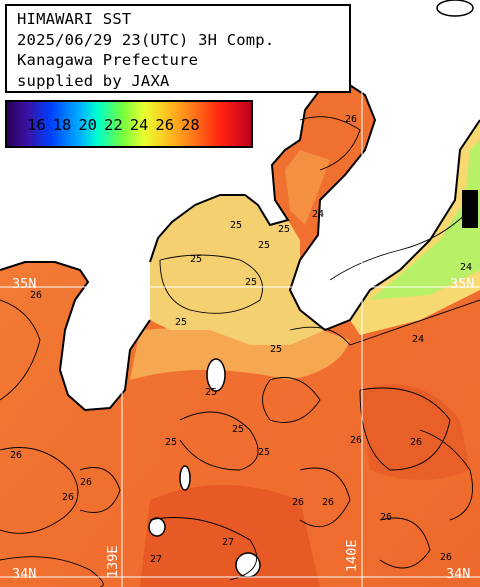 Image resolution: width=480 pixels, height=587 pixels. What do you see at coordinates (74, 19) in the screenshot?
I see `title-line-1: HIMAWARI SST` at bounding box center [74, 19].